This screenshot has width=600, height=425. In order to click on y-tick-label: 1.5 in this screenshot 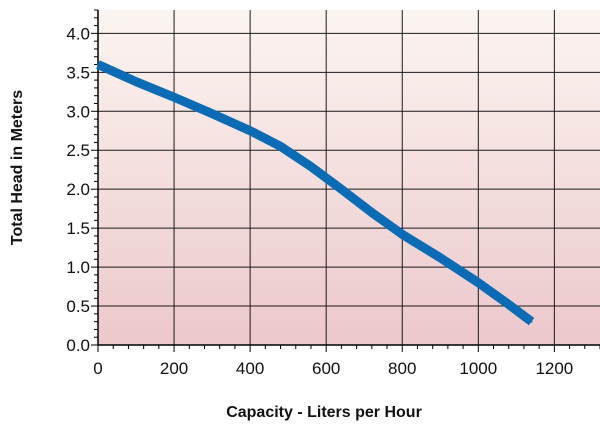, I will do `click(78, 228)`.